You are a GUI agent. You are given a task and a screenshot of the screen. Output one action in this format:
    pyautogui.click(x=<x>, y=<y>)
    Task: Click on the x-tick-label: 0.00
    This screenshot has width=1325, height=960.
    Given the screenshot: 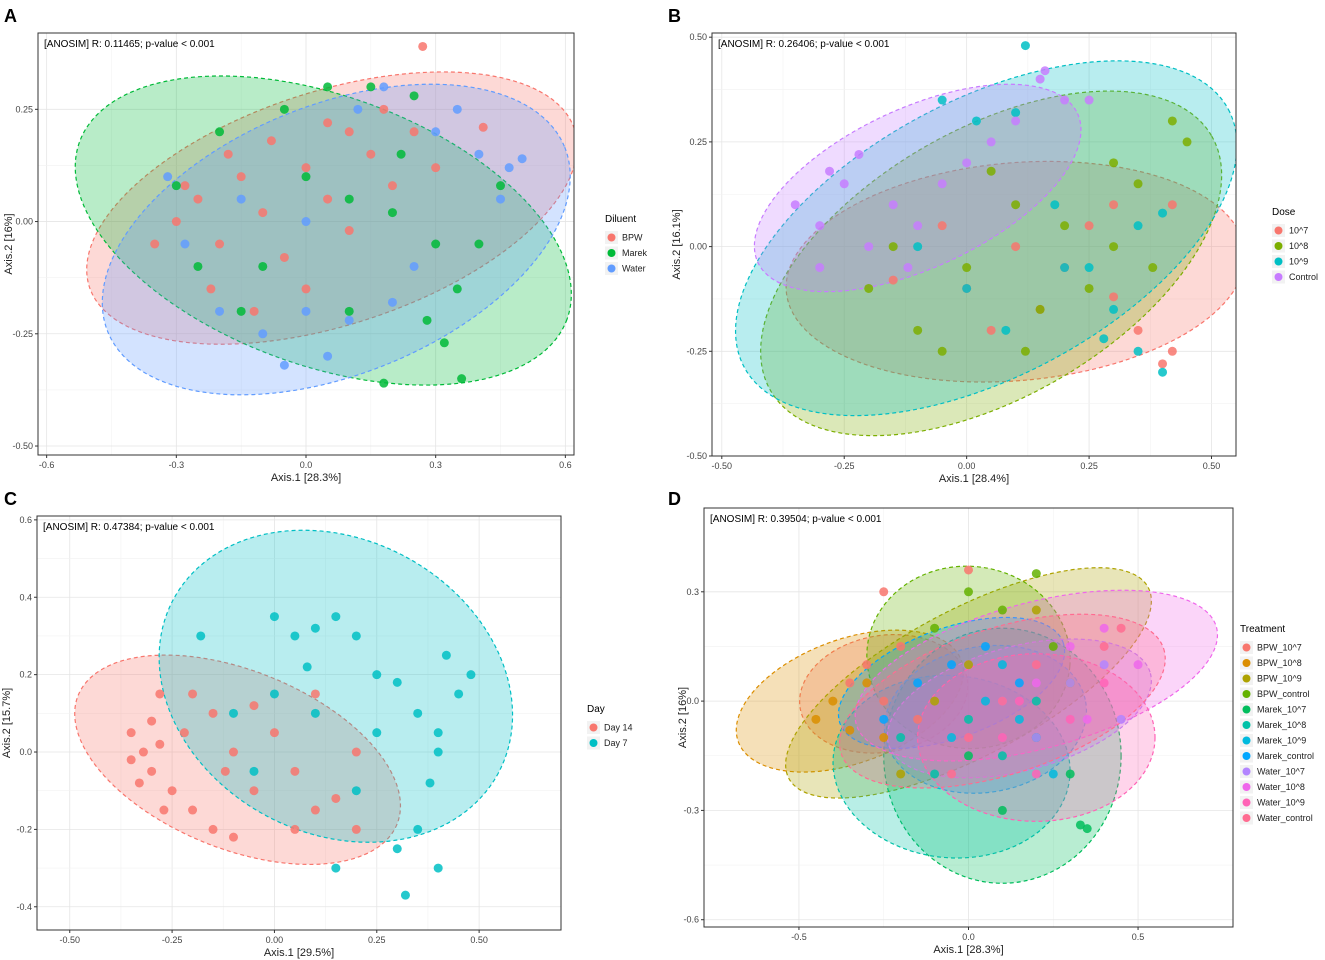 What is the action you would take?
    pyautogui.click(x=275, y=940)
    